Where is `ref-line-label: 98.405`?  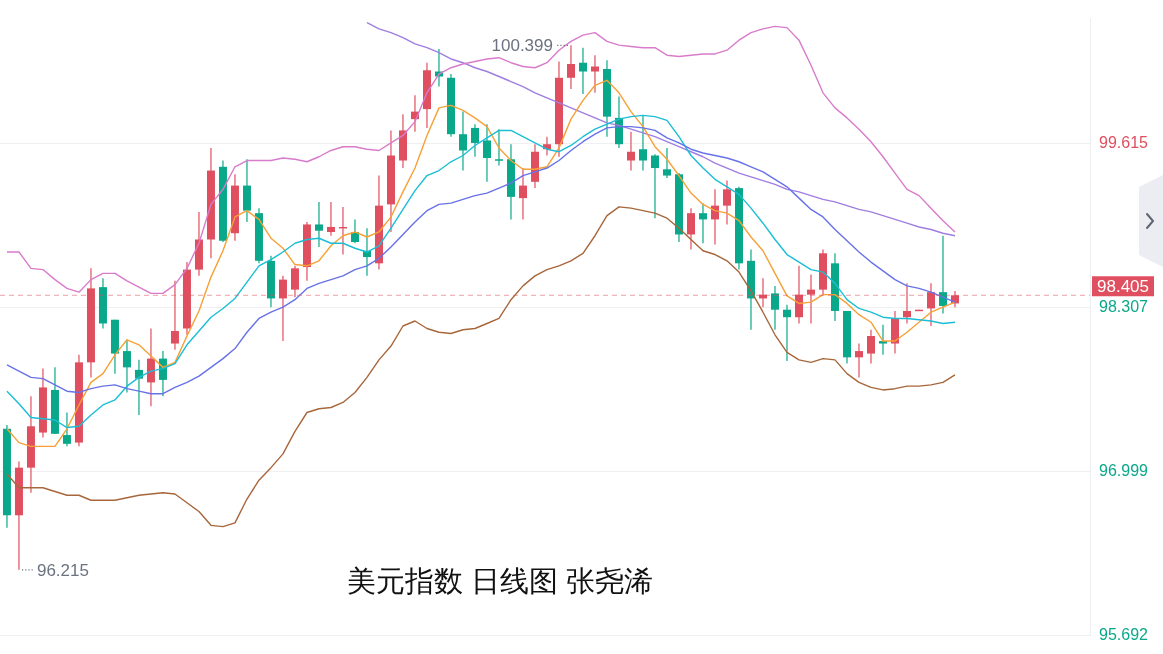 ref-line-label: 98.405 is located at coordinates (1123, 286).